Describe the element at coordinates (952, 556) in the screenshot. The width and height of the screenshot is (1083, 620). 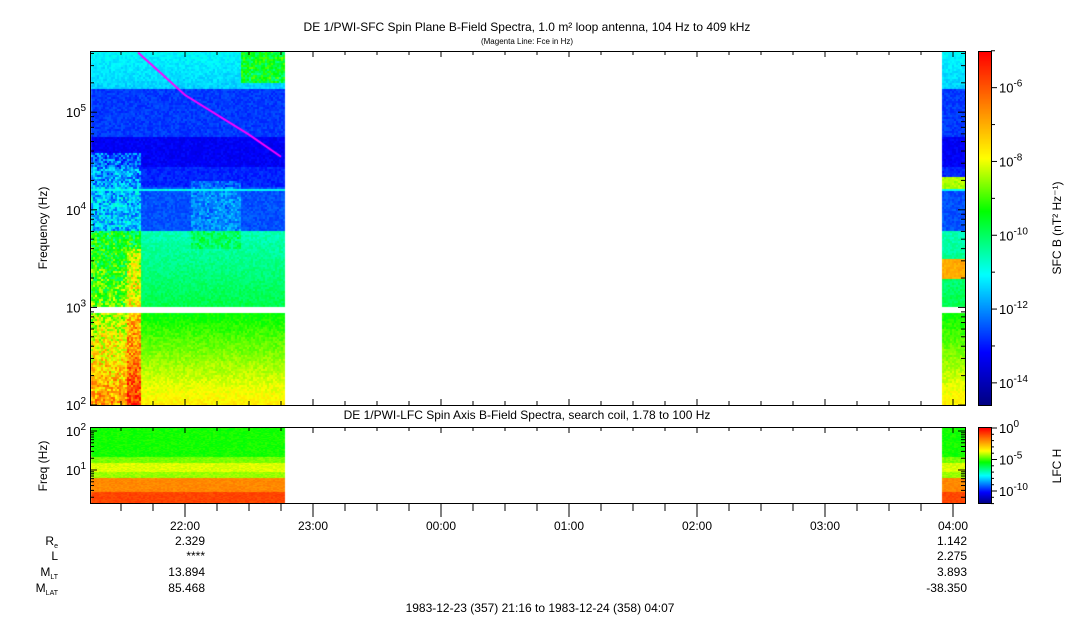
I see `ephemeris-value: 2.275` at that location.